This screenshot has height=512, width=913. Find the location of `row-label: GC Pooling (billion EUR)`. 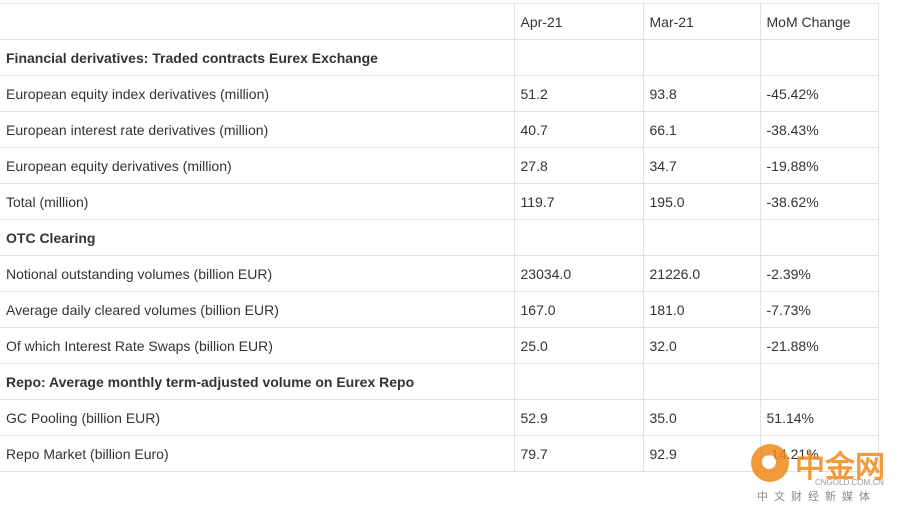

row-label: GC Pooling (billion EUR) is located at coordinates (257, 417).